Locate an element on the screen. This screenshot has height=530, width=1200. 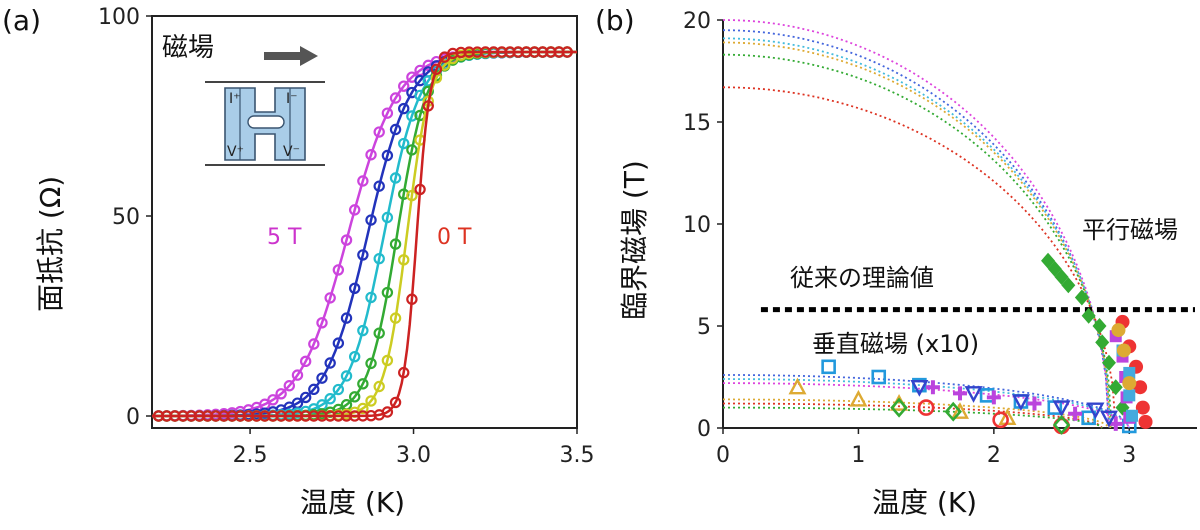
b-ytick-label: 5 is located at coordinates (704, 327).